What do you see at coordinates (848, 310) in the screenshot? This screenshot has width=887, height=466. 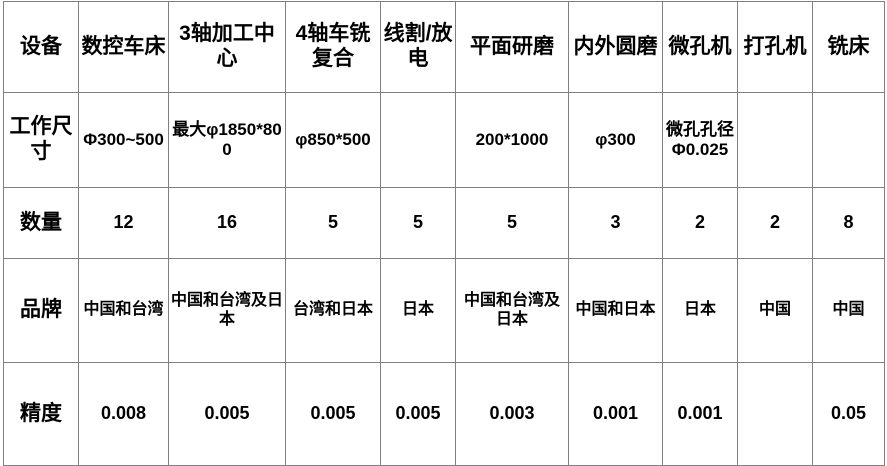 I see `brand-milling-machine: 中国` at bounding box center [848, 310].